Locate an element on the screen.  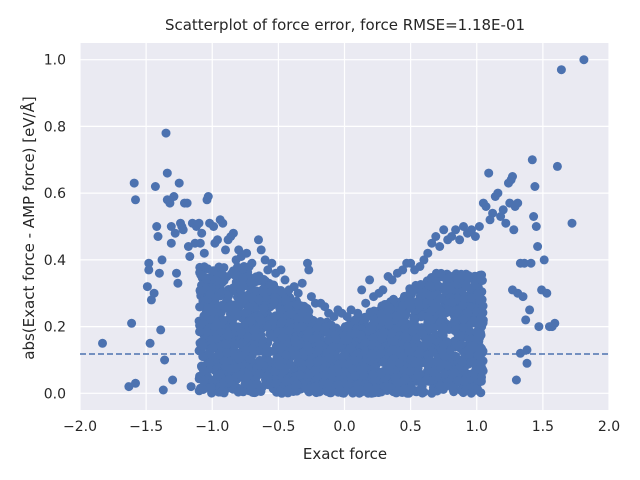
x-axis-label: Exact force is located at coordinates (345, 454).